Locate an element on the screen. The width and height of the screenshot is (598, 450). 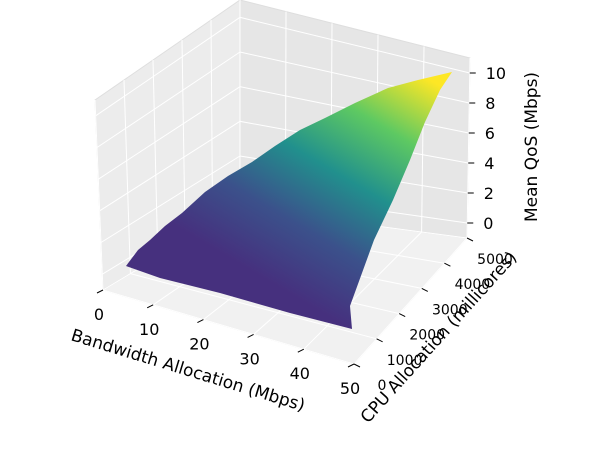
z-tick-labels: 0 2 4 6 8 10 is located at coordinates (486, 148).